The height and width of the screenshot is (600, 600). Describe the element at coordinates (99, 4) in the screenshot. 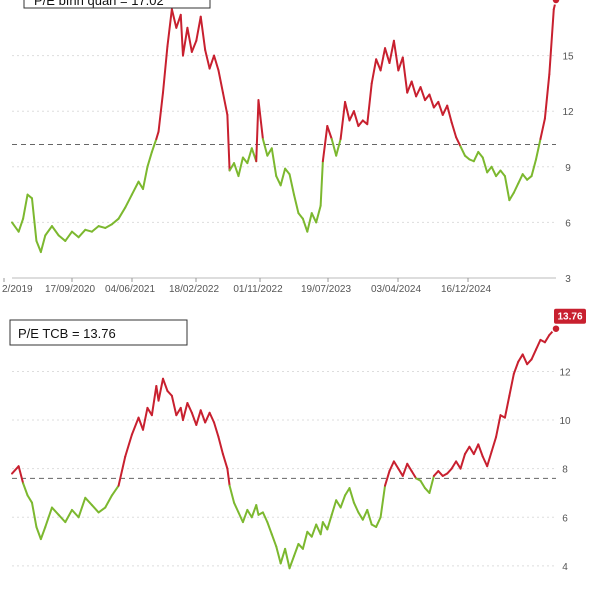

I see `top-title-text: P/E bình quân = 17.02` at that location.